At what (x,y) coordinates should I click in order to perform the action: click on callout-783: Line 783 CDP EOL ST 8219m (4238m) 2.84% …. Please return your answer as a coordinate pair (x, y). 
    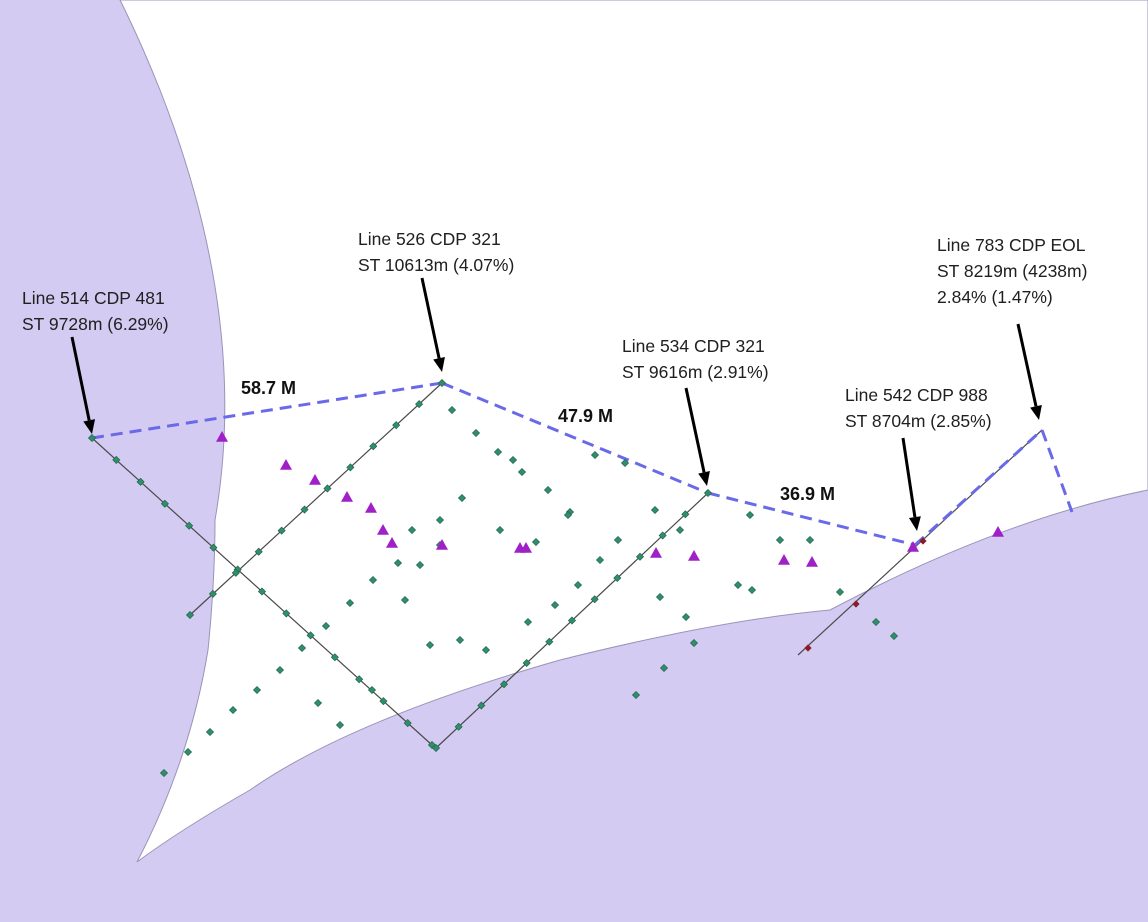
    Looking at the image, I should click on (1014, 271).